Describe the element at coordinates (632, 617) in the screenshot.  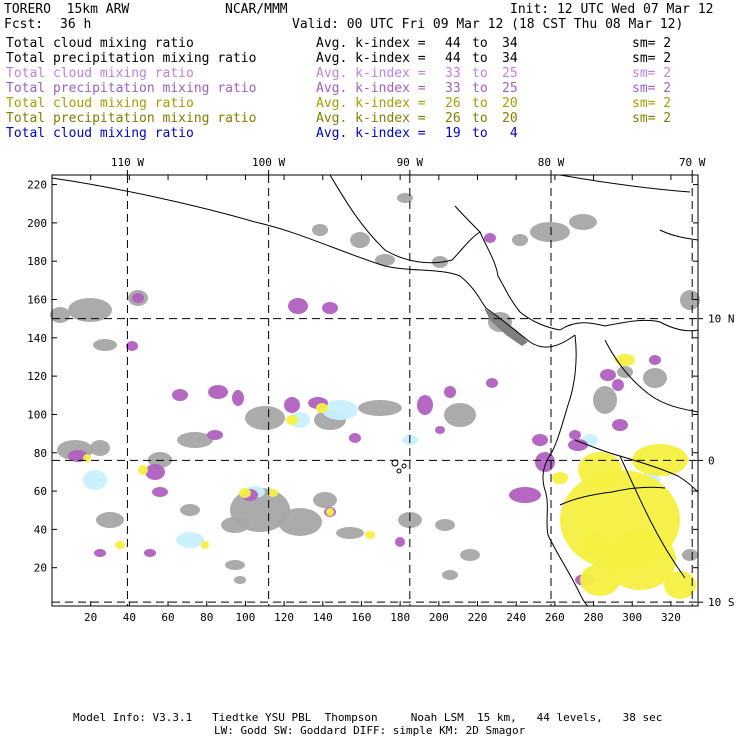
I see `x-tick-label: 300` at that location.